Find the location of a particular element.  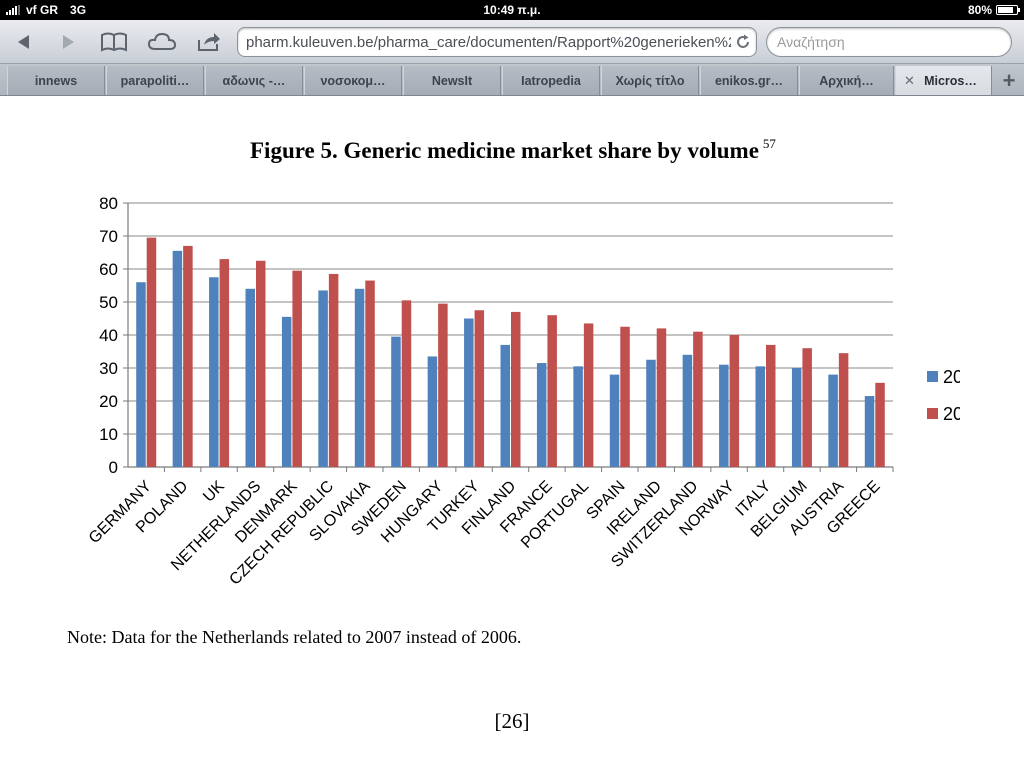

search-input is located at coordinates (889, 42).